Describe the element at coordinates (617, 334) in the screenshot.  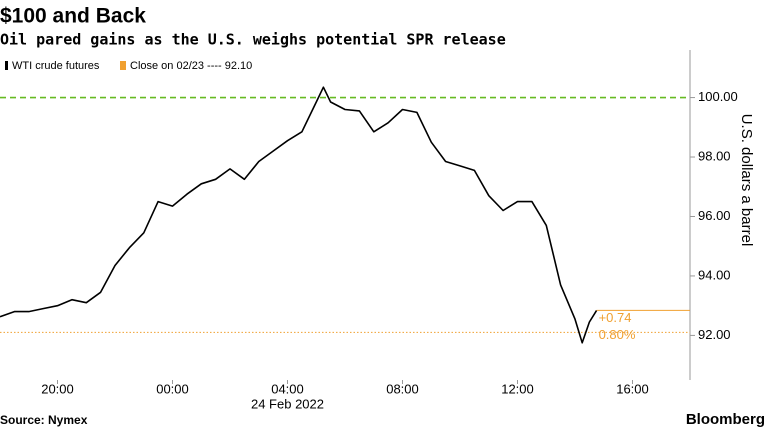
I see `annotation: 0.80%` at that location.